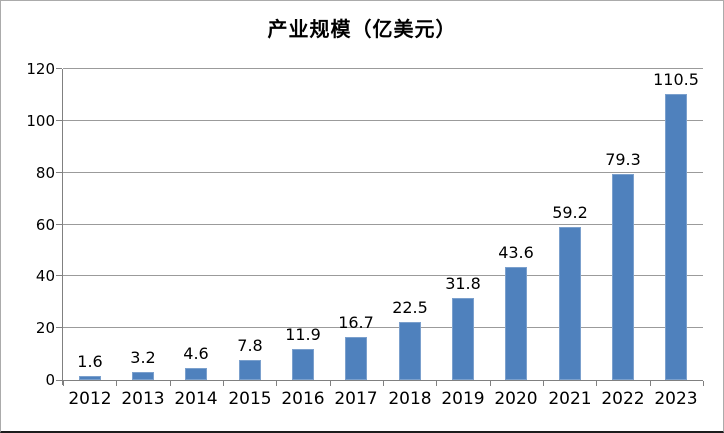 This screenshot has height=433, width=724. I want to click on y-tick-label-60: 60, so click(45, 224).